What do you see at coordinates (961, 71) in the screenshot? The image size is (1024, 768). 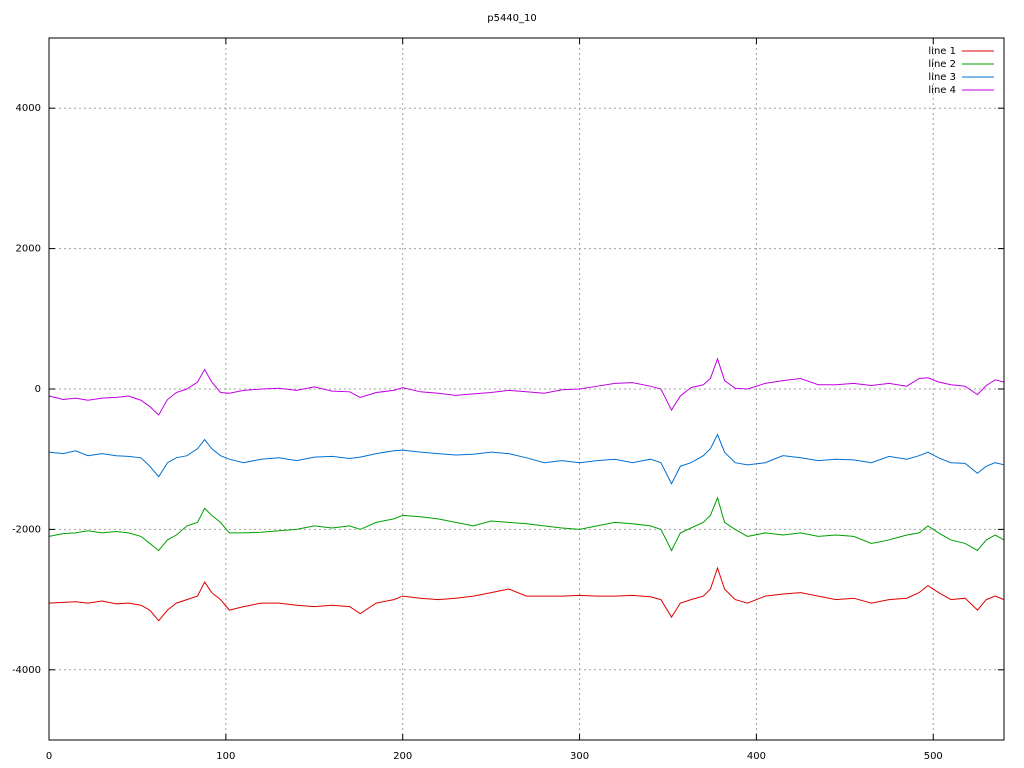 I see `legend: line 1 line 2 line 3 line 4` at bounding box center [961, 71].